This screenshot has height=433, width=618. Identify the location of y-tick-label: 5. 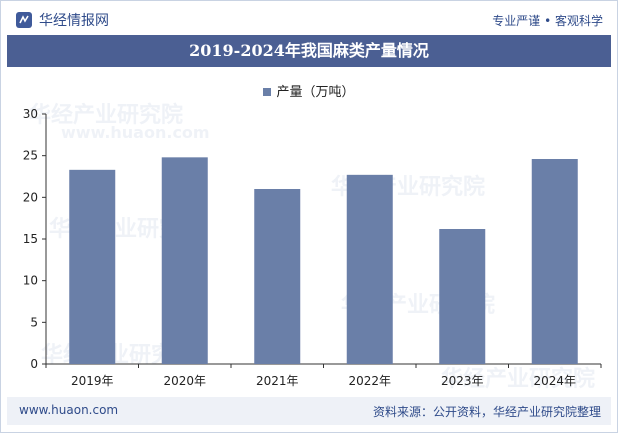
(34, 322).